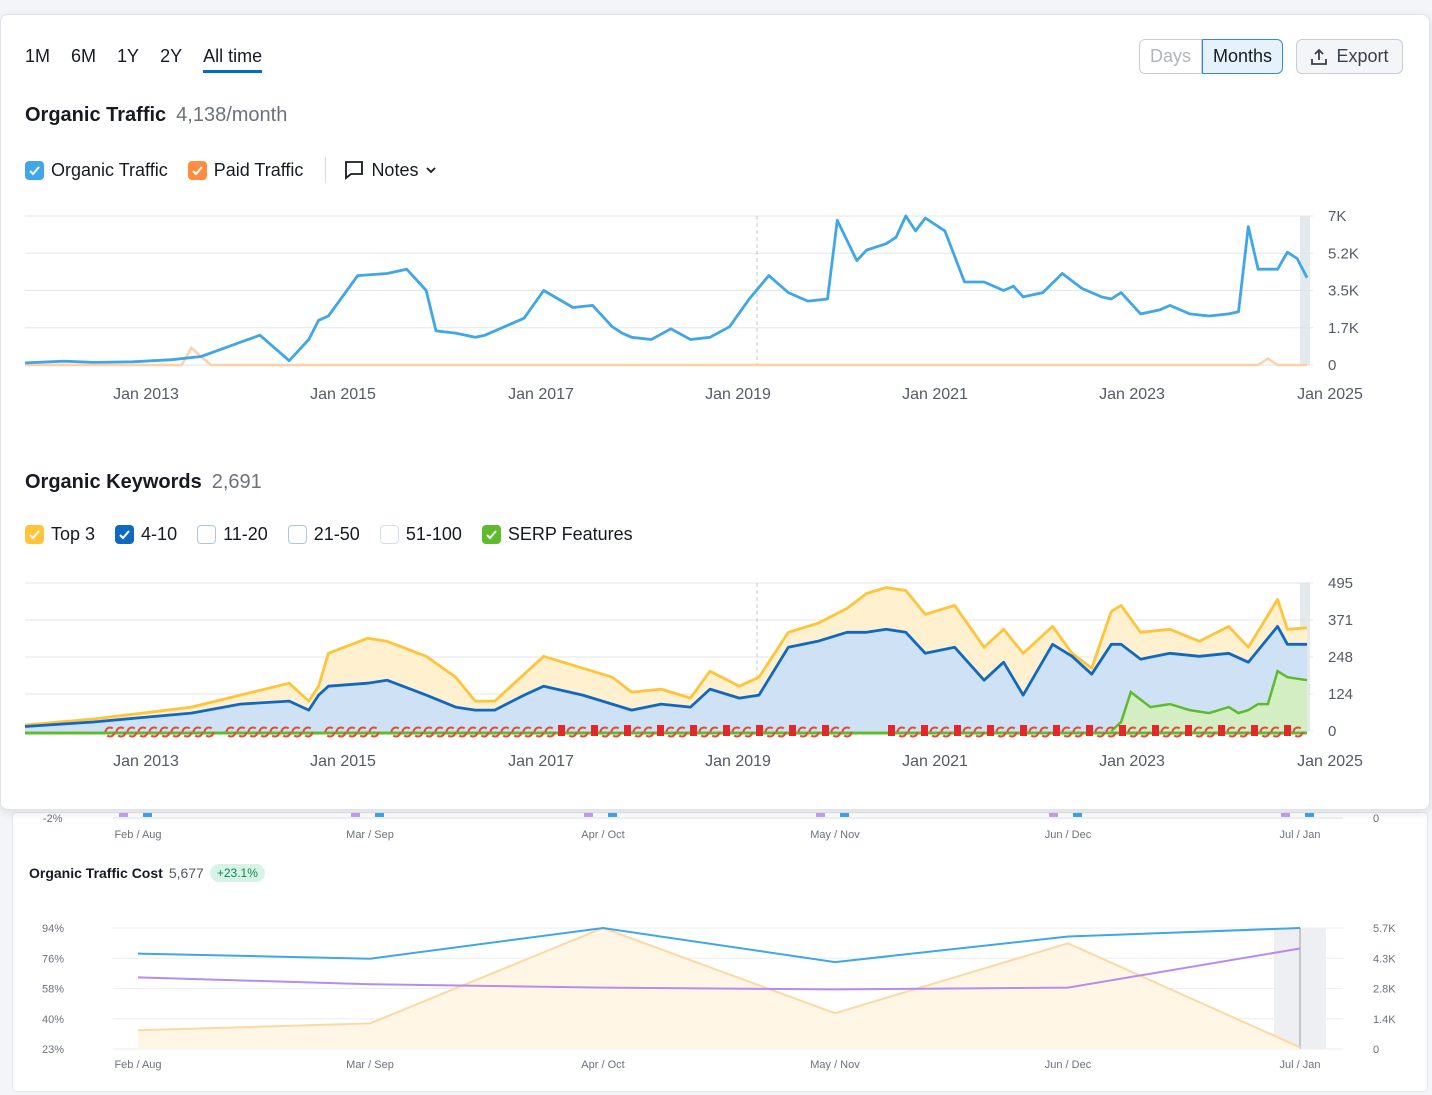 The height and width of the screenshot is (1095, 1432). I want to click on legend-organic-label: Organic Traffic, so click(109, 169).